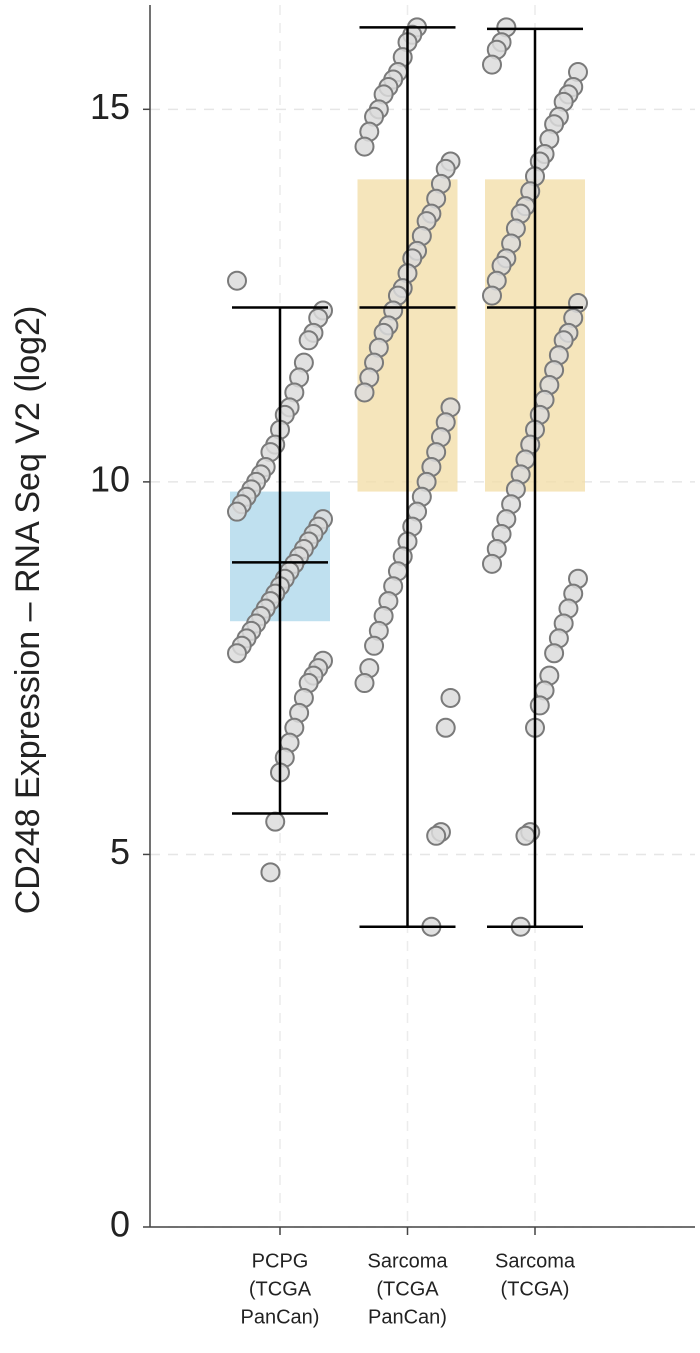 This screenshot has height=1353, width=700. I want to click on x-tick-label: (TCGA), so click(535, 1289).